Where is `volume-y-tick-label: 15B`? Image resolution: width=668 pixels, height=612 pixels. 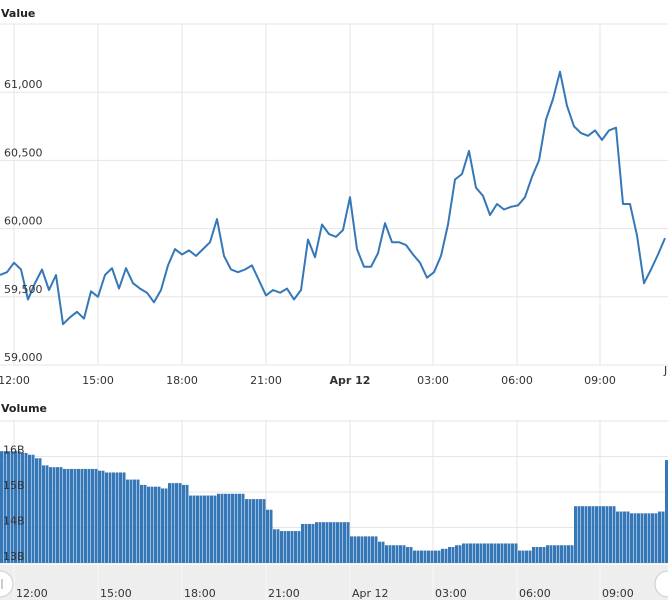
volume-y-tick-label: 15B is located at coordinates (14, 485).